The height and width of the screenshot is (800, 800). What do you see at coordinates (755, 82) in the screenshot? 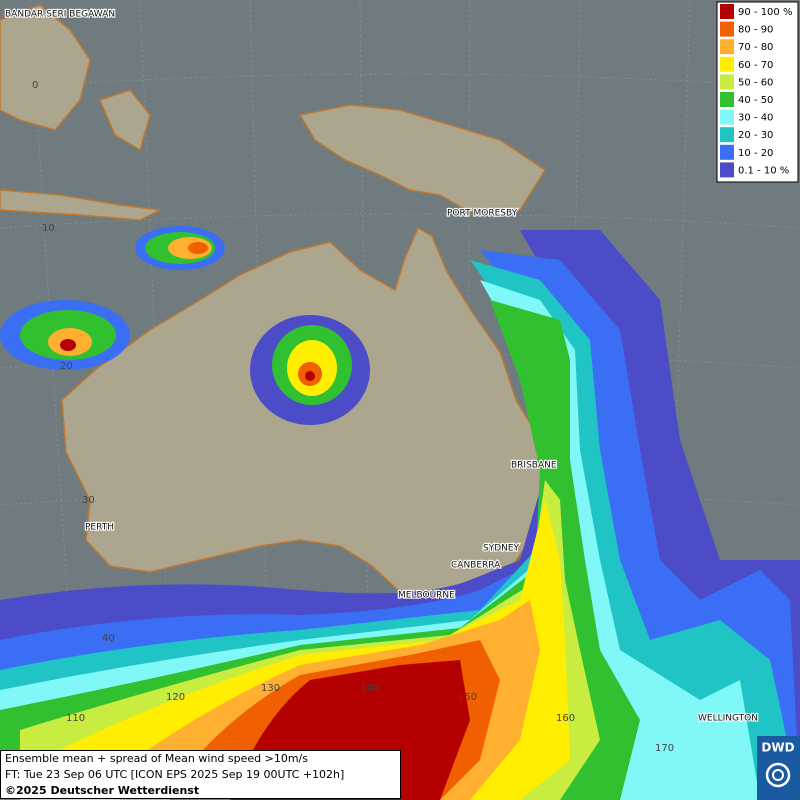
I see `legend-label: 50 - 60` at bounding box center [755, 82].